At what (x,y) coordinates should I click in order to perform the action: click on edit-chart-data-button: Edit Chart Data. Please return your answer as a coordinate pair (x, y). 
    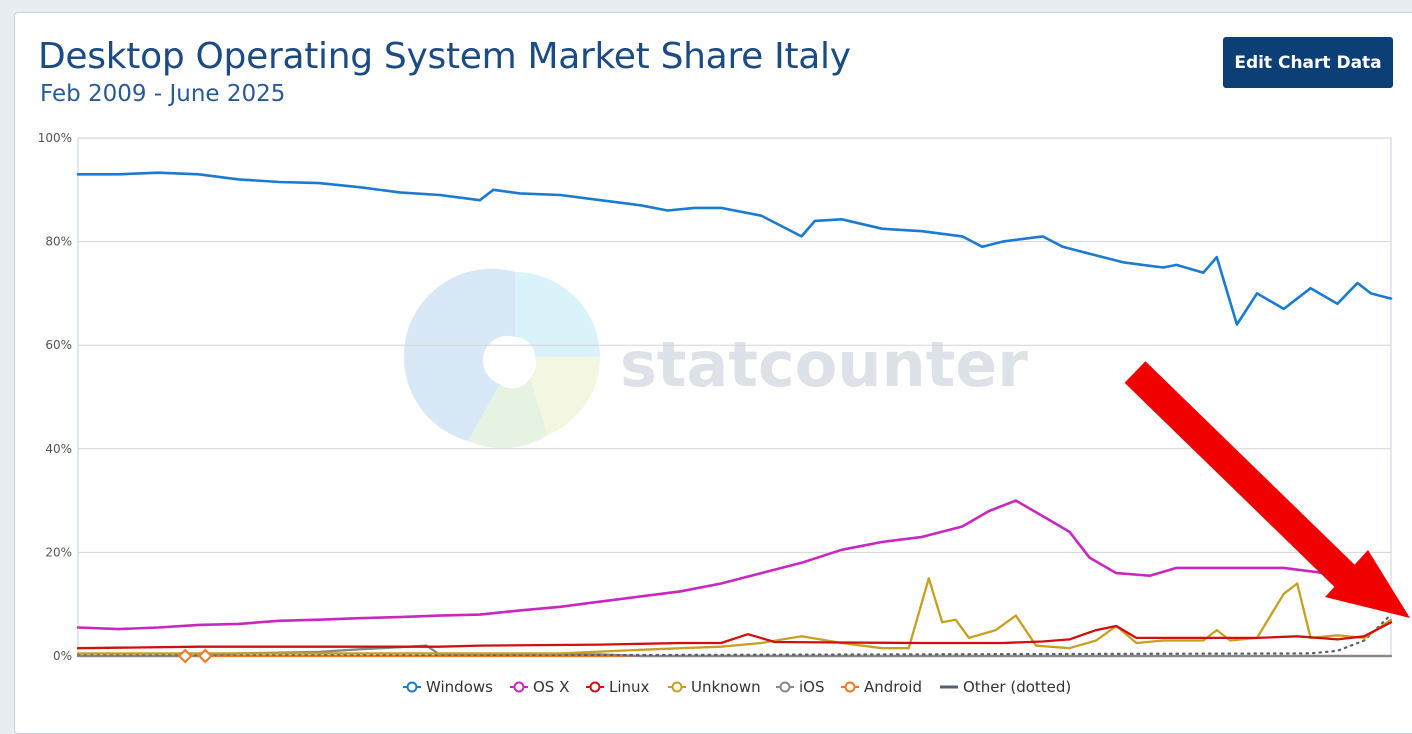
    Looking at the image, I should click on (1308, 62).